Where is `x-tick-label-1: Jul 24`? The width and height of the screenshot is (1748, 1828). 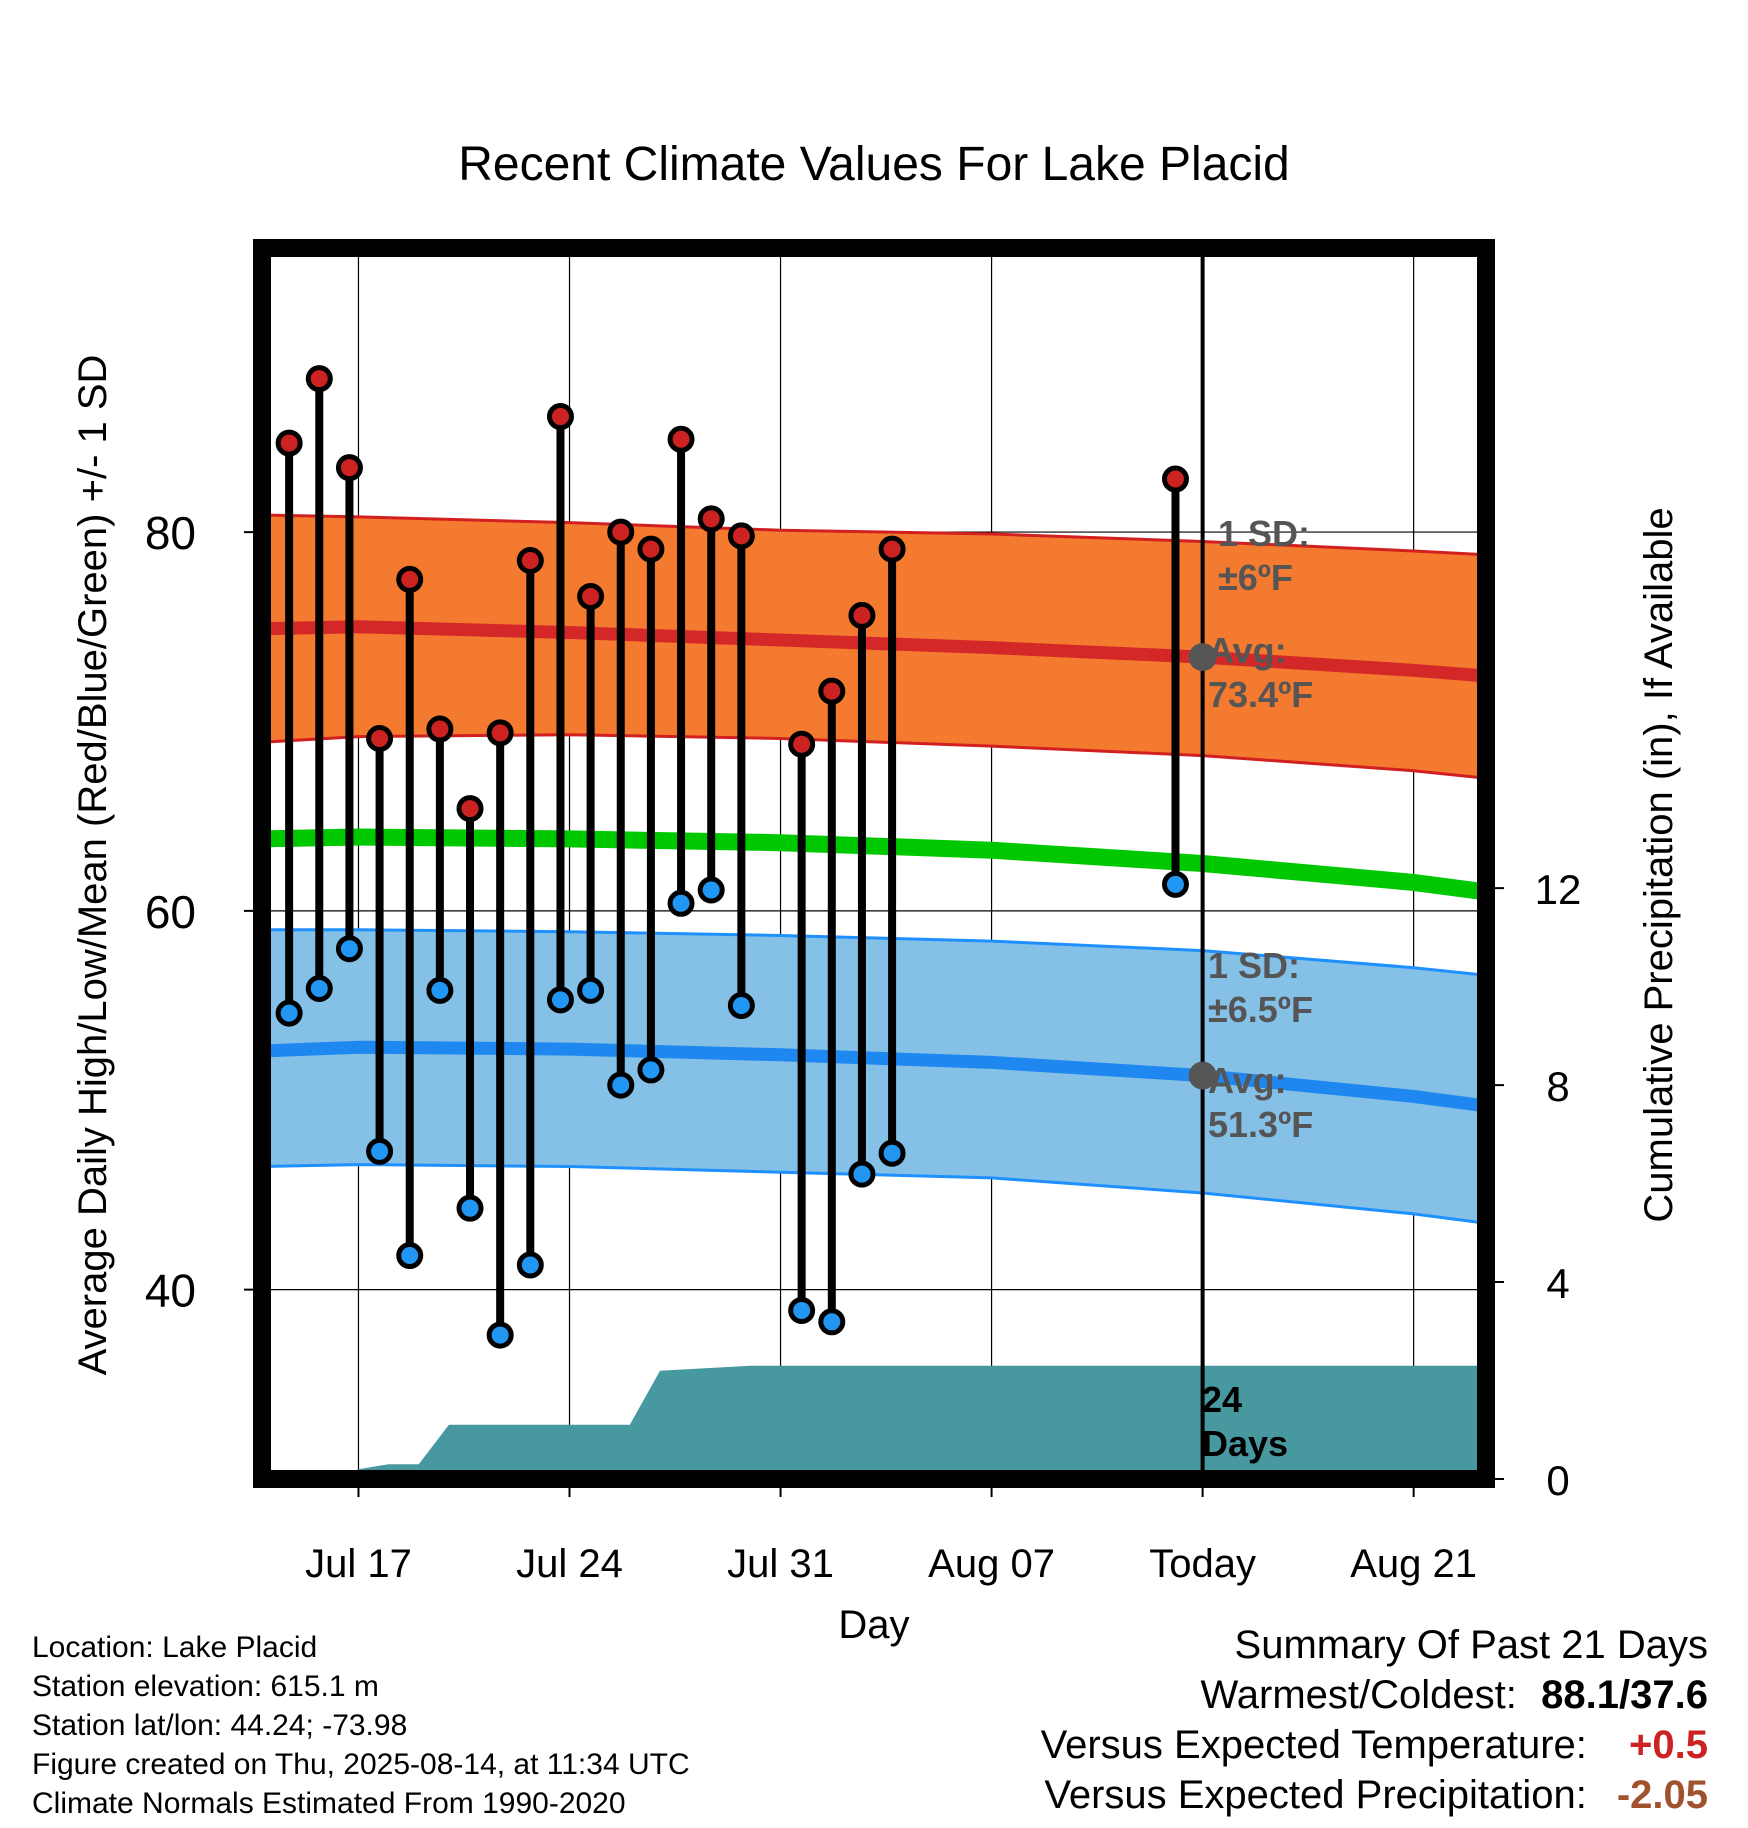 x-tick-label-1: Jul 24 is located at coordinates (569, 1564).